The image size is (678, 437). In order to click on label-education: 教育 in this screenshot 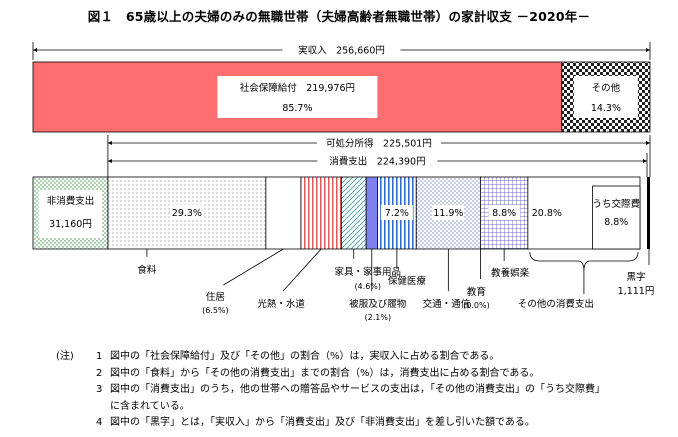, I will do `click(476, 292)`.